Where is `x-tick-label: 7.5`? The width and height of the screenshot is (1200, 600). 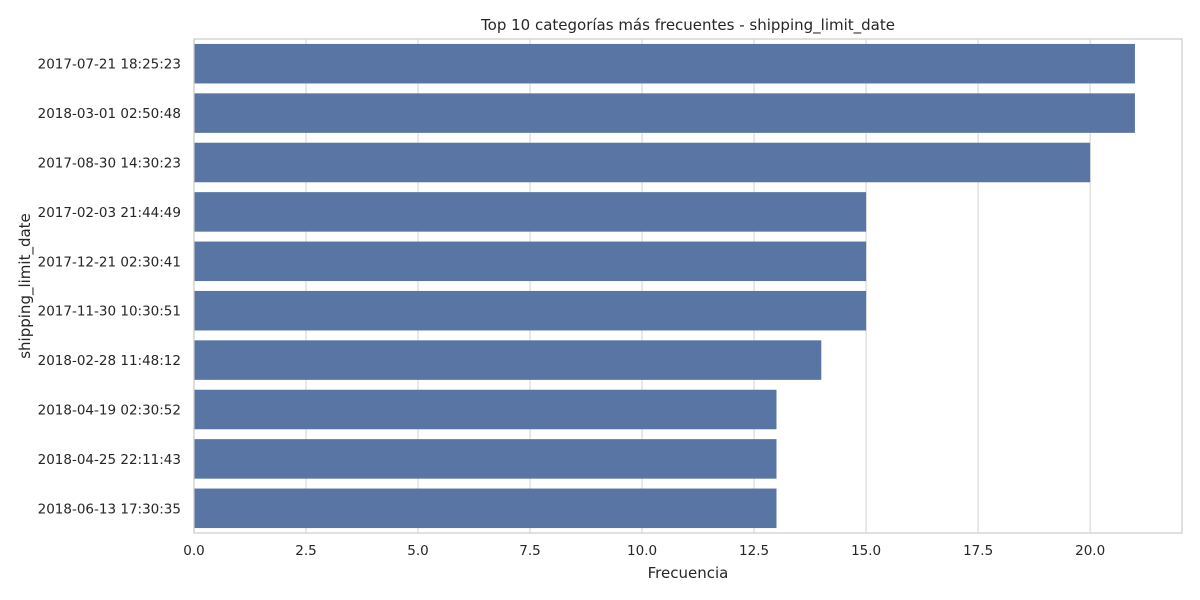
x-tick-label: 7.5 is located at coordinates (529, 551).